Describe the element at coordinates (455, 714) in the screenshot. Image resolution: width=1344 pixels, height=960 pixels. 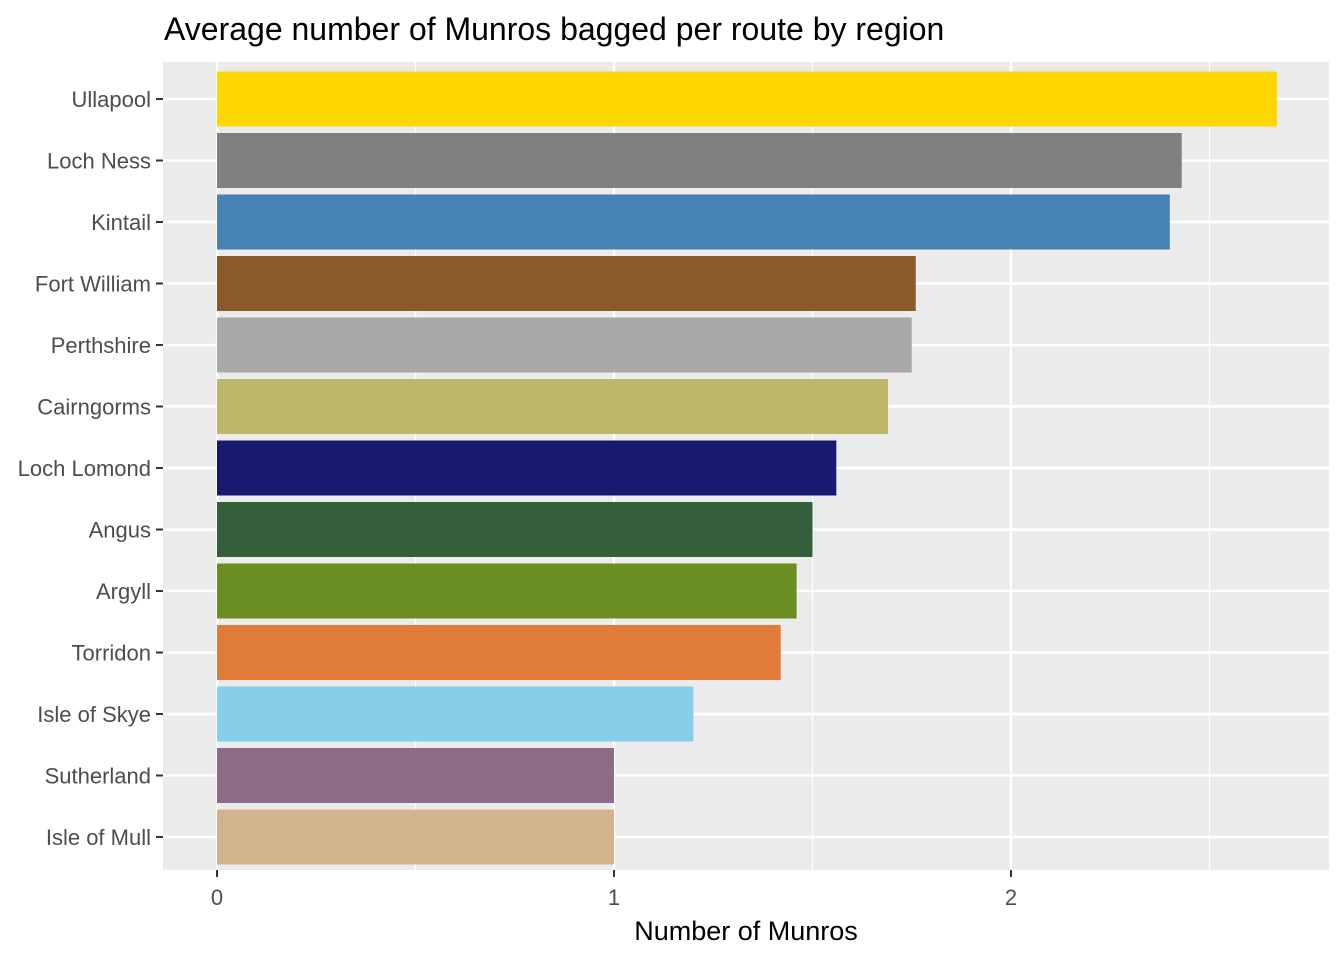
I see `bar-isle-of-skye` at that location.